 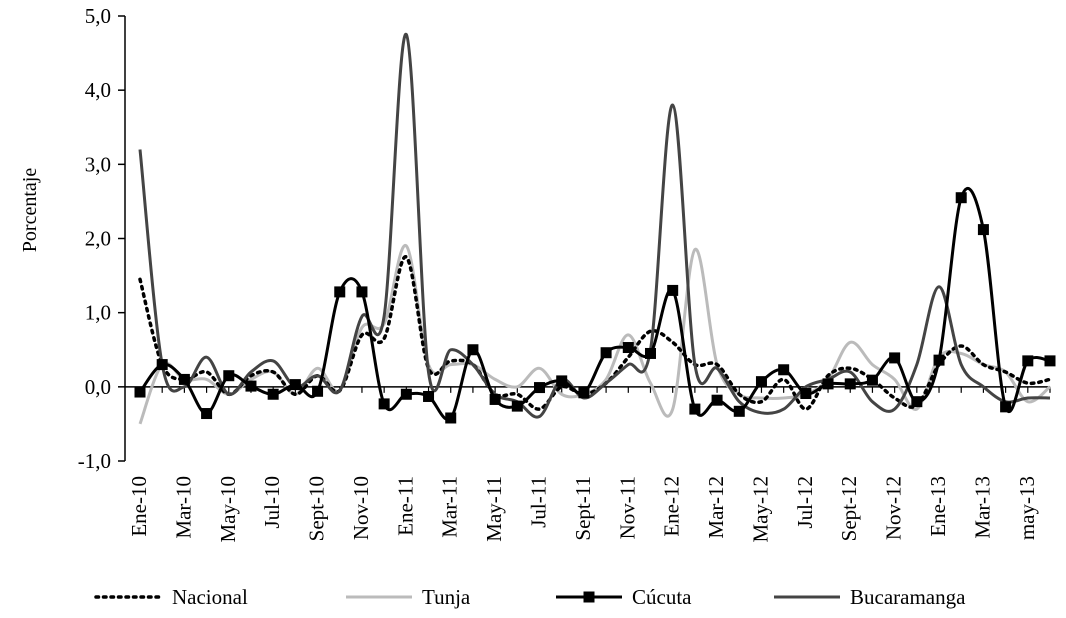 What do you see at coordinates (183, 507) in the screenshot?
I see `x-tick-label: Mar-10` at bounding box center [183, 507].